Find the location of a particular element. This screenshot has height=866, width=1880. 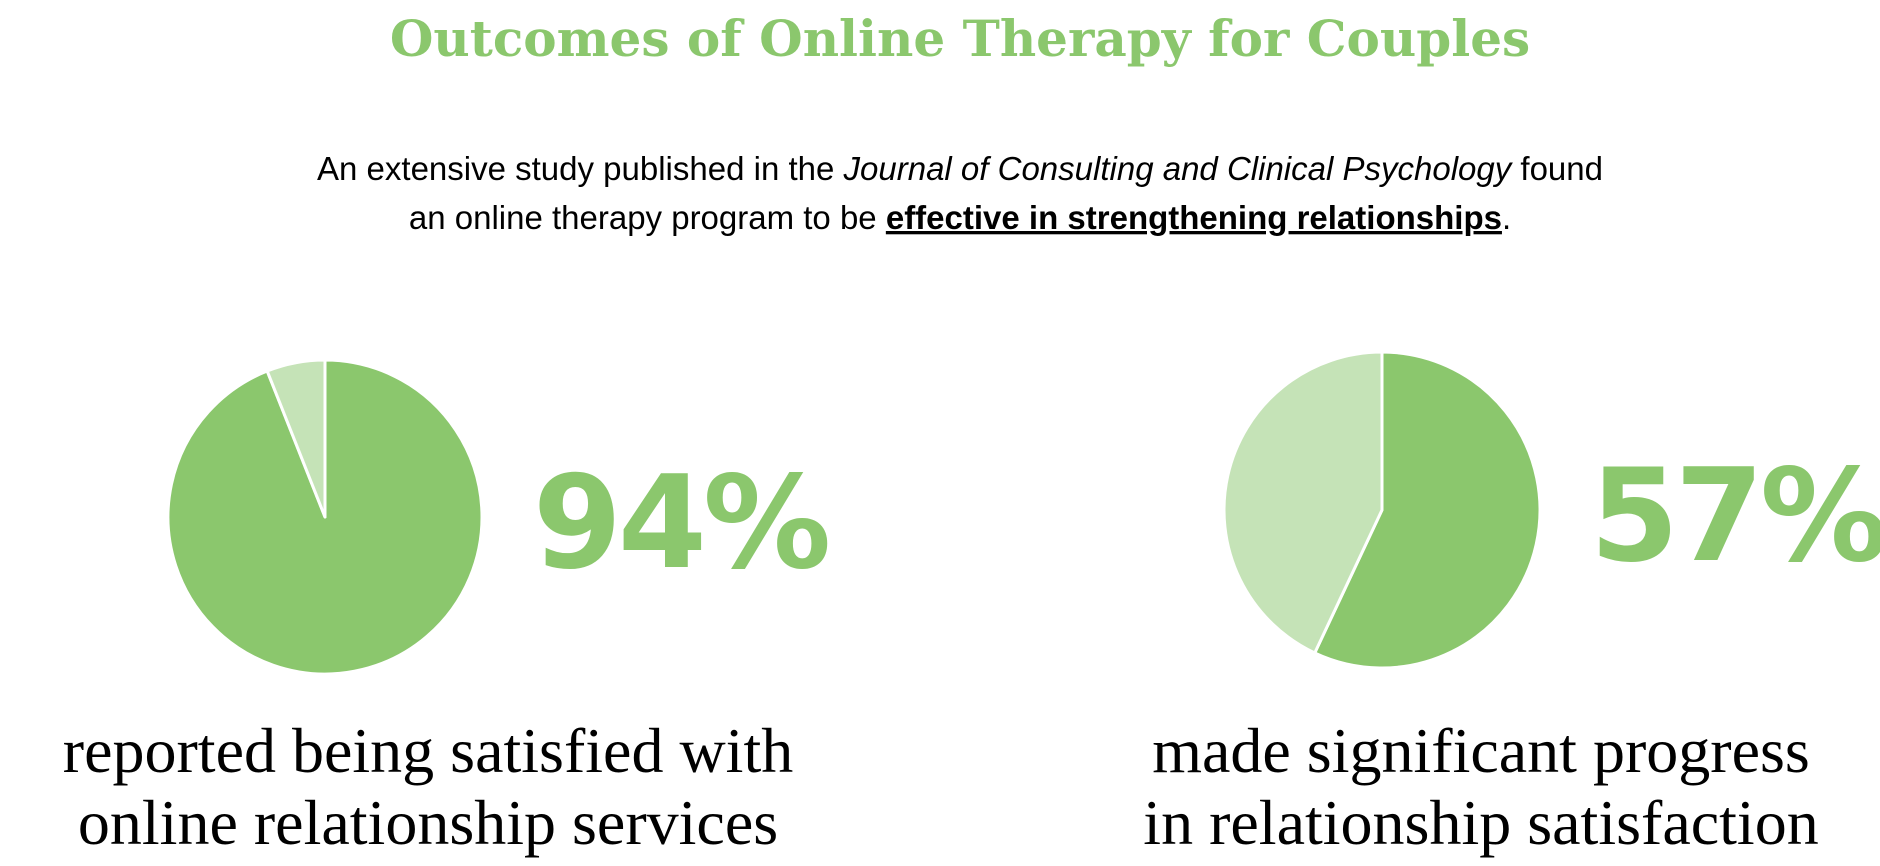

title: Outcomes of Online Therapy for Couples is located at coordinates (960, 38).